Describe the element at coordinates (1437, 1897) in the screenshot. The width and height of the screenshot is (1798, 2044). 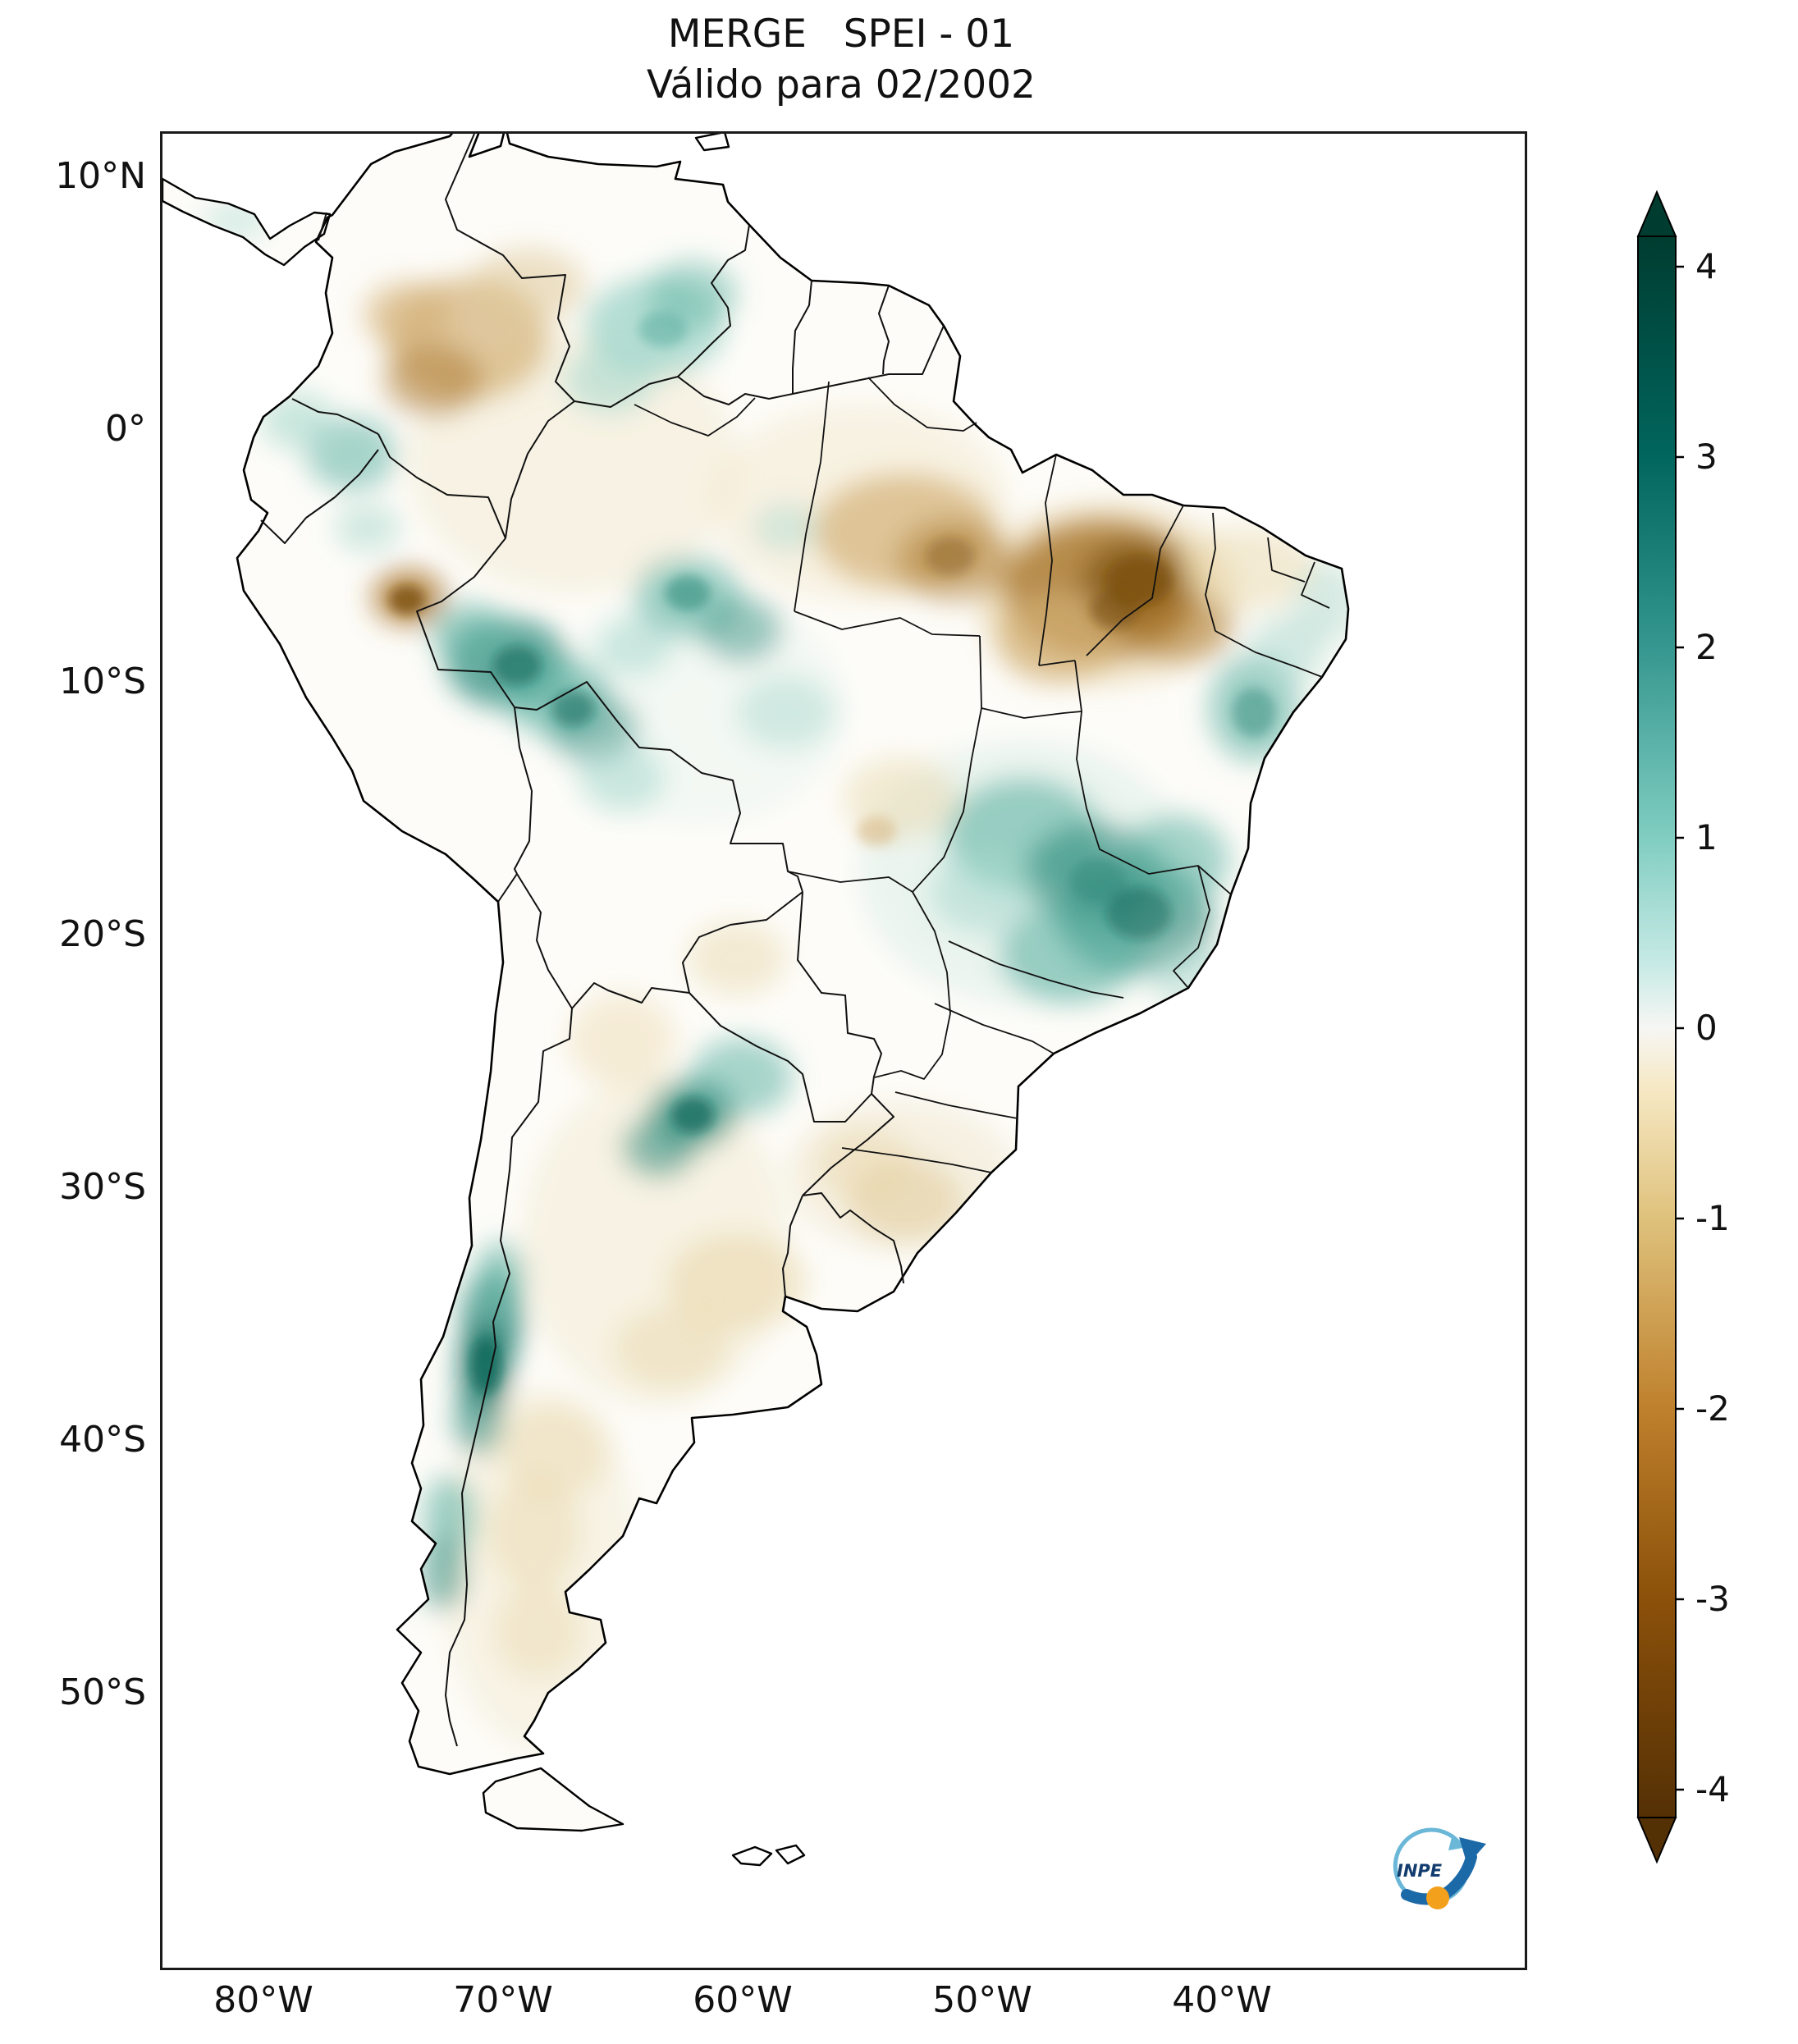
I see `inpe-logo-orange-globe` at that location.